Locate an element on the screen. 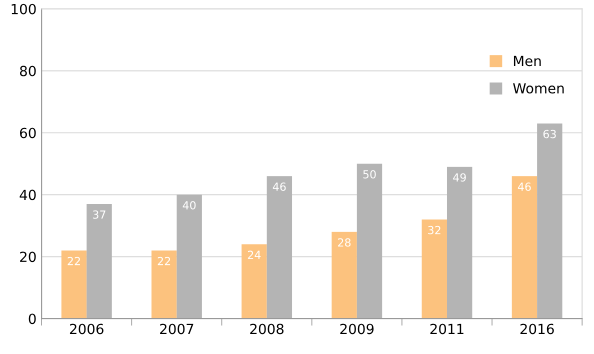  y-tick-label: 80 is located at coordinates (28, 71).